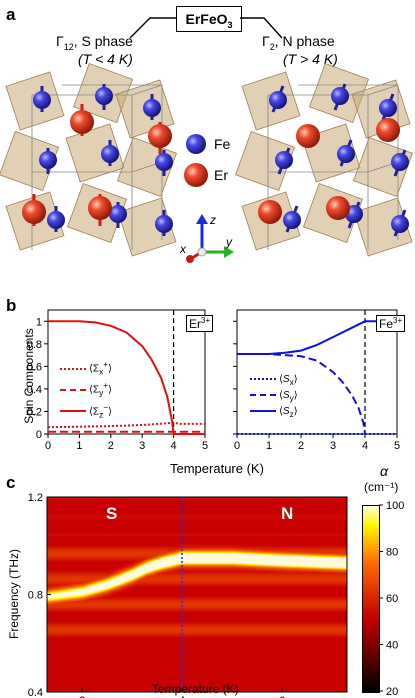 The width and height of the screenshot is (415, 698). I want to click on compound-title: ErFeO, so click(206, 19).